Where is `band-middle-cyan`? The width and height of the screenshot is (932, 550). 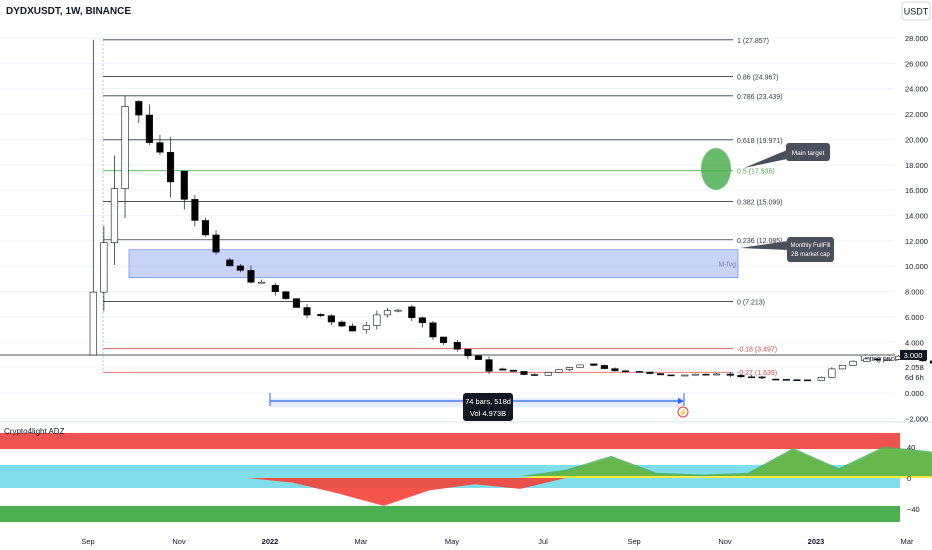
band-middle-cyan is located at coordinates (450, 476).